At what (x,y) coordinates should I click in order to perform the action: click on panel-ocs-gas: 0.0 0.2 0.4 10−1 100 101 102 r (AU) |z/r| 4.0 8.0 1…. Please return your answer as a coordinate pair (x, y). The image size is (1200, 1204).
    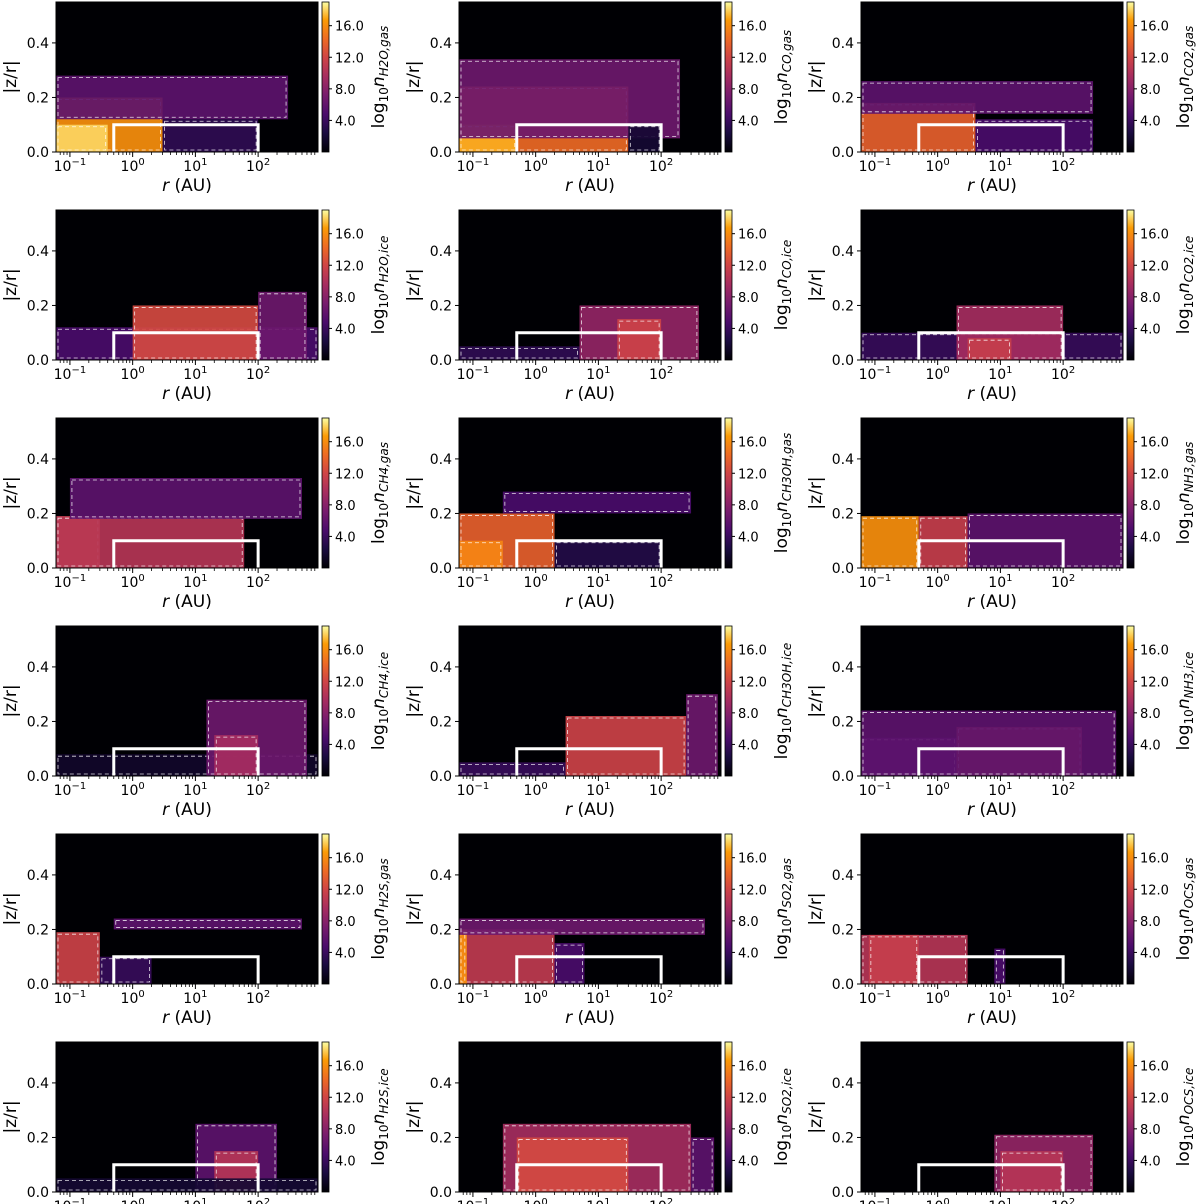
    Looking at the image, I should click on (1001, 930).